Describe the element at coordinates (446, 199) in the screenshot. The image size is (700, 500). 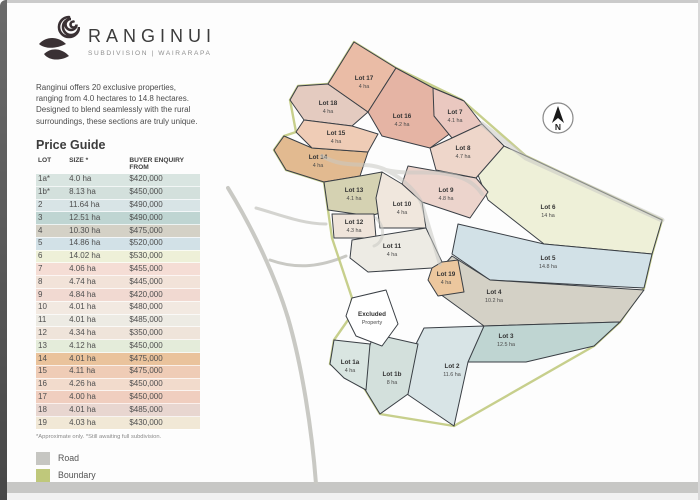
I see `map-lot-9-size: 4.8 ha` at that location.